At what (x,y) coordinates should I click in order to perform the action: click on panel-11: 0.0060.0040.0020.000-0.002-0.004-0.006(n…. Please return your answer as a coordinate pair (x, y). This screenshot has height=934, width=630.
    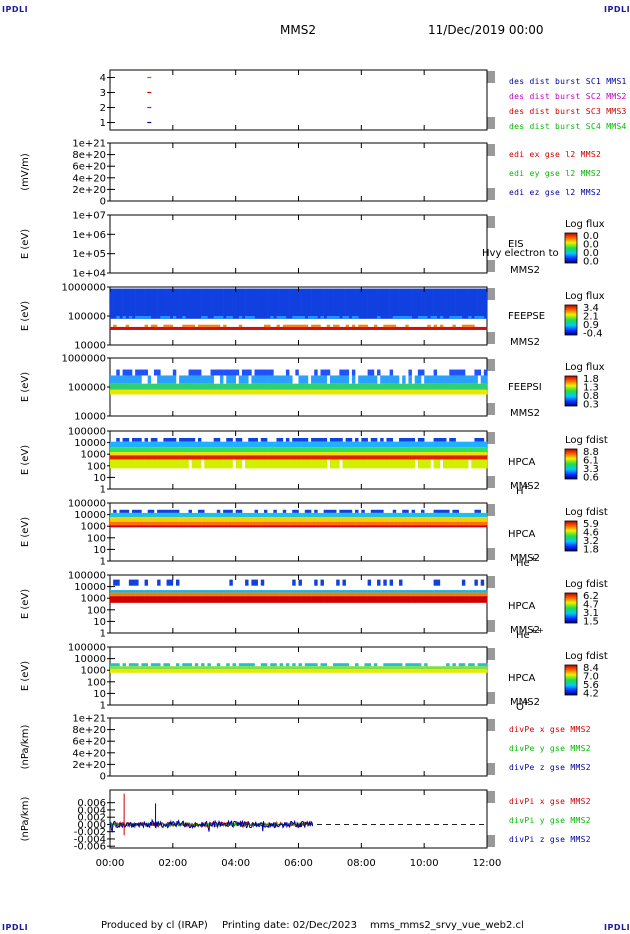
    Looking at the image, I should click on (305, 821).